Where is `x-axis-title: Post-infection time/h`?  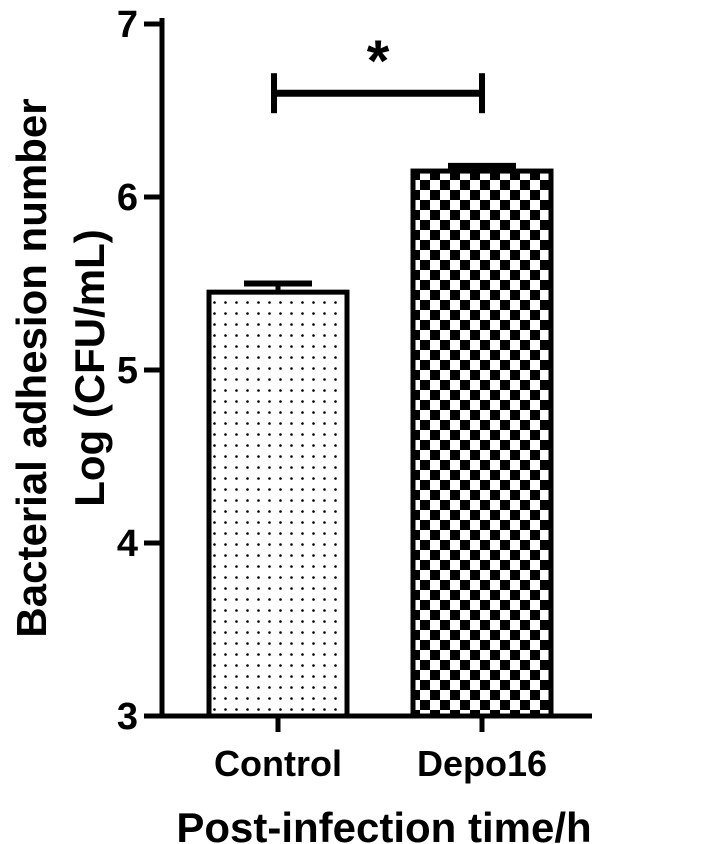
x-axis-title: Post-infection time/h is located at coordinates (383, 824).